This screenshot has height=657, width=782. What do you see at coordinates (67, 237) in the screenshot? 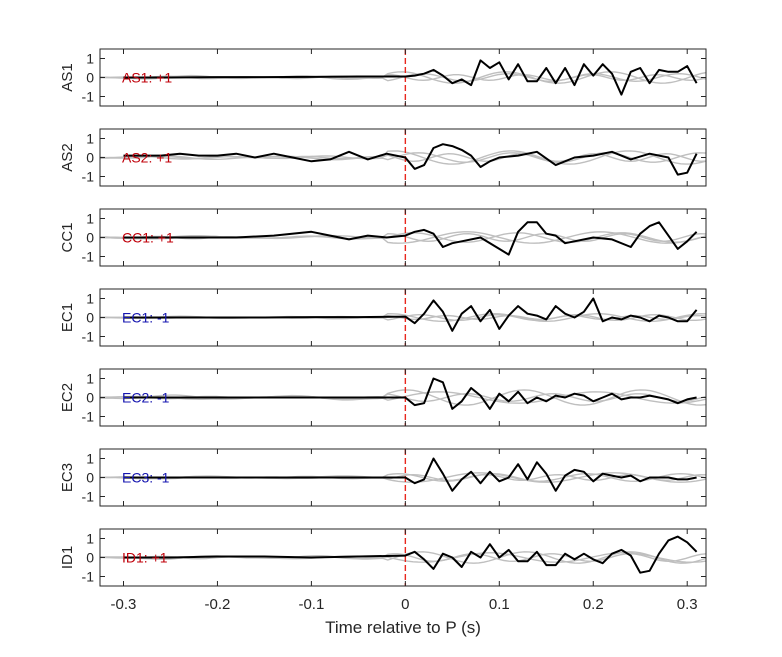
I see `panel-ylabel: CC1` at bounding box center [67, 237].